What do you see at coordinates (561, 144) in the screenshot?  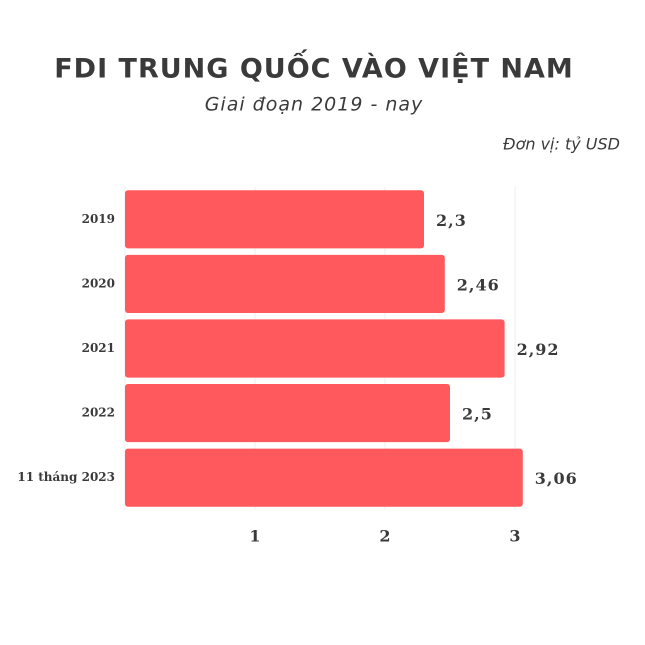 I see `unit-note: Đơn vị: tỷ USD` at bounding box center [561, 144].